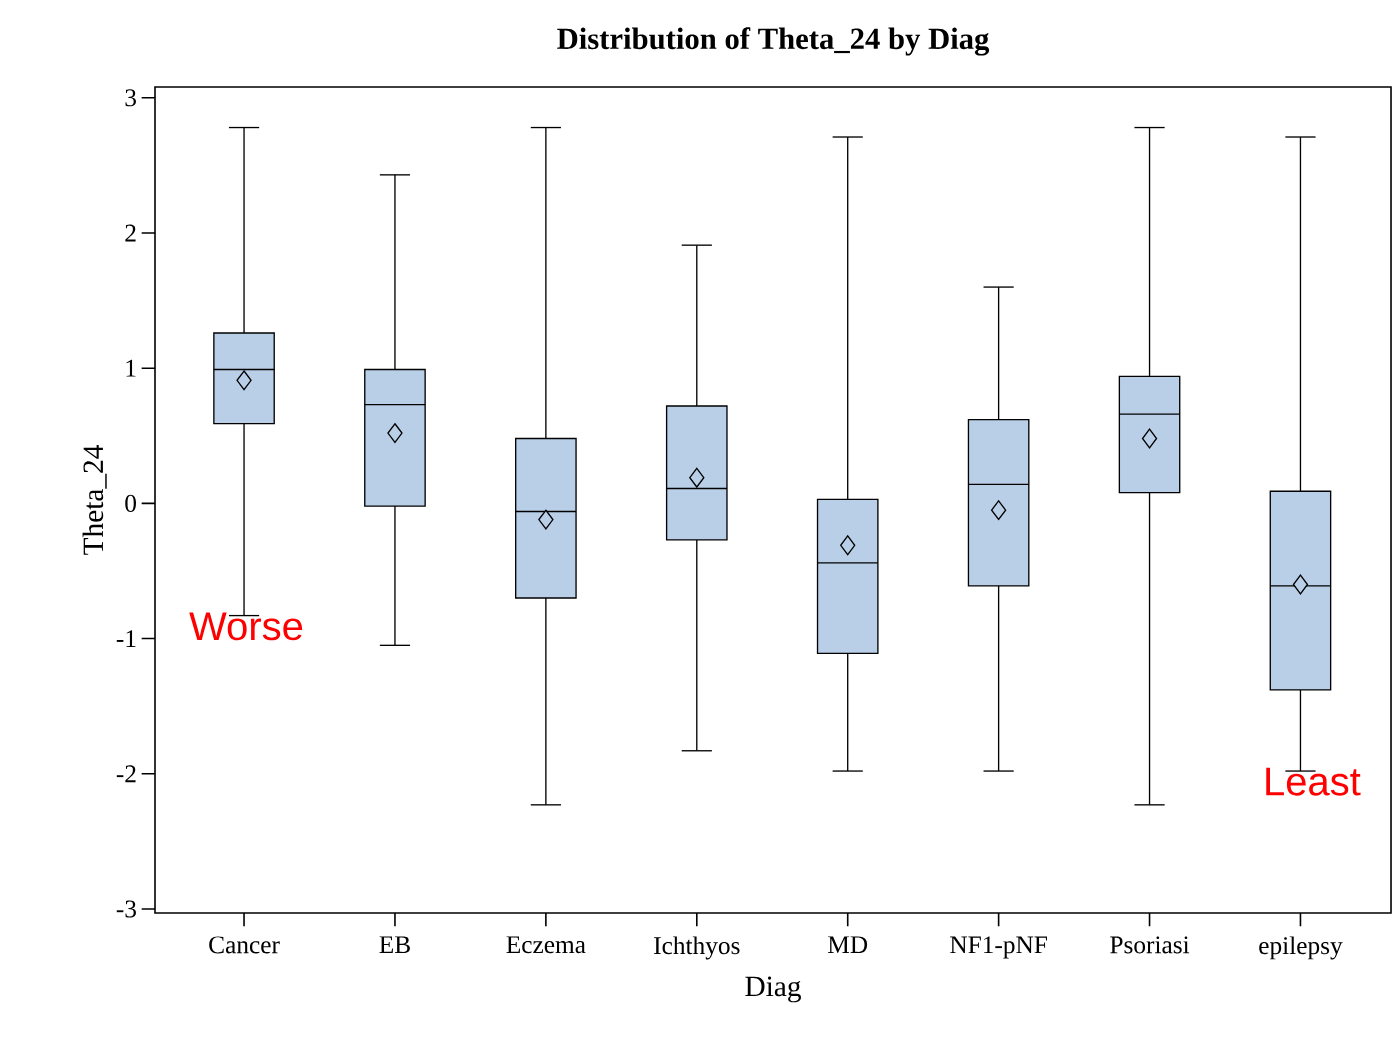 The height and width of the screenshot is (1050, 1396). Describe the element at coordinates (394, 945) in the screenshot. I see `x-tick-label: EB` at that location.